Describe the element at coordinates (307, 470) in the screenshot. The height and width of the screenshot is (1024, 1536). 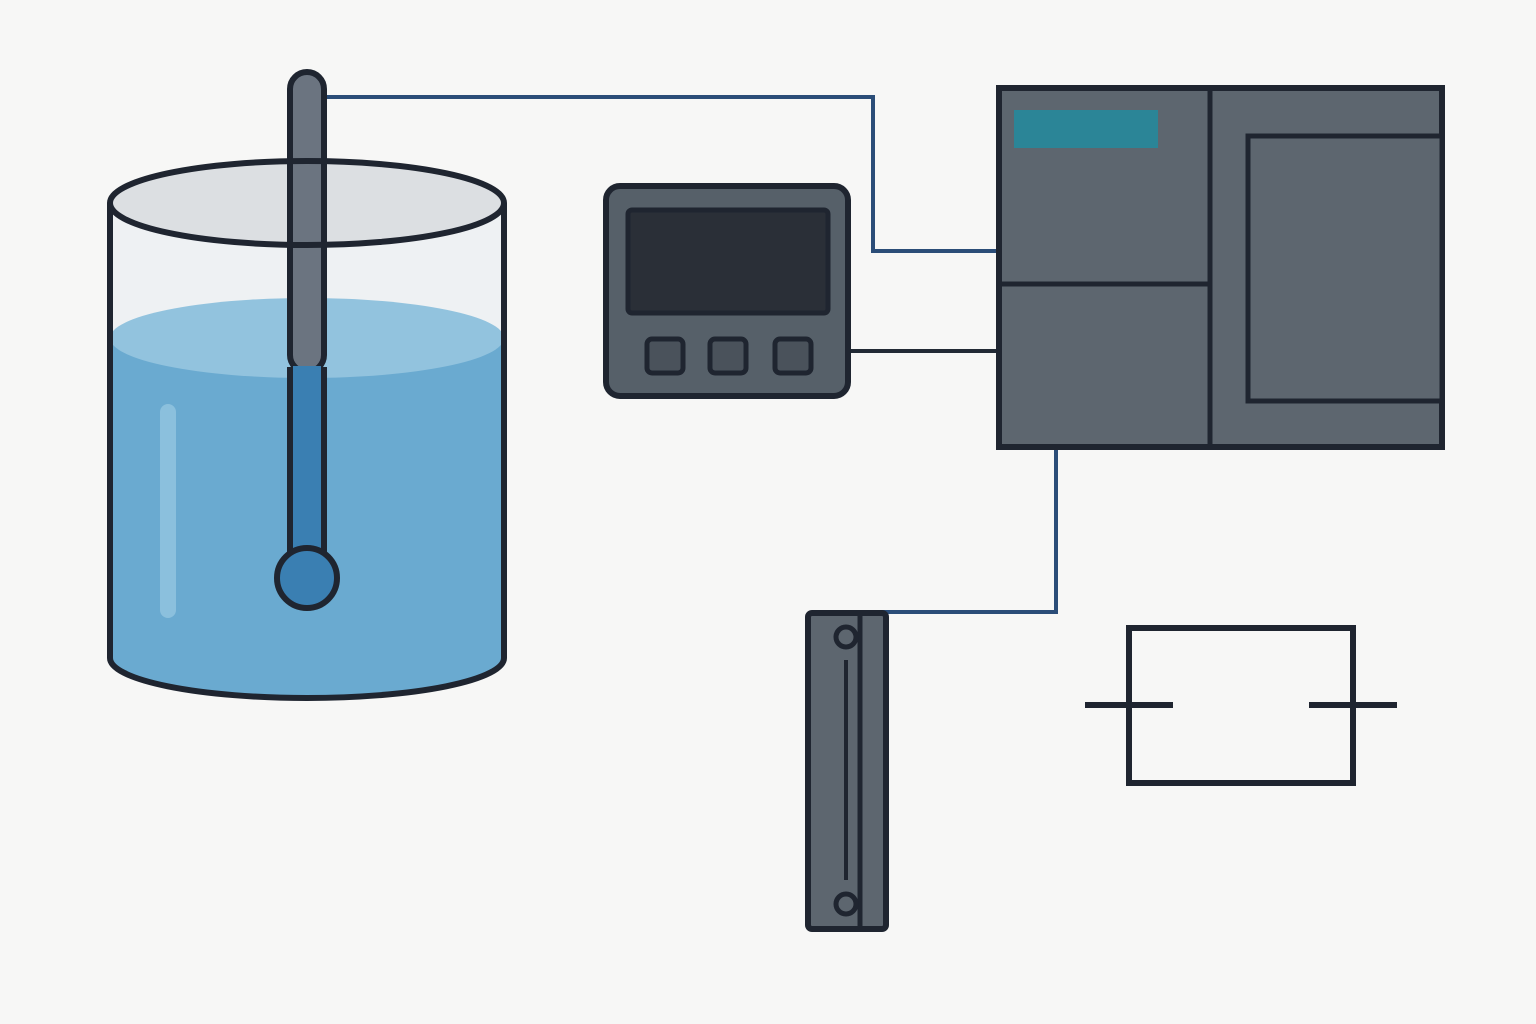
I see `rtd-probe-stem` at that location.